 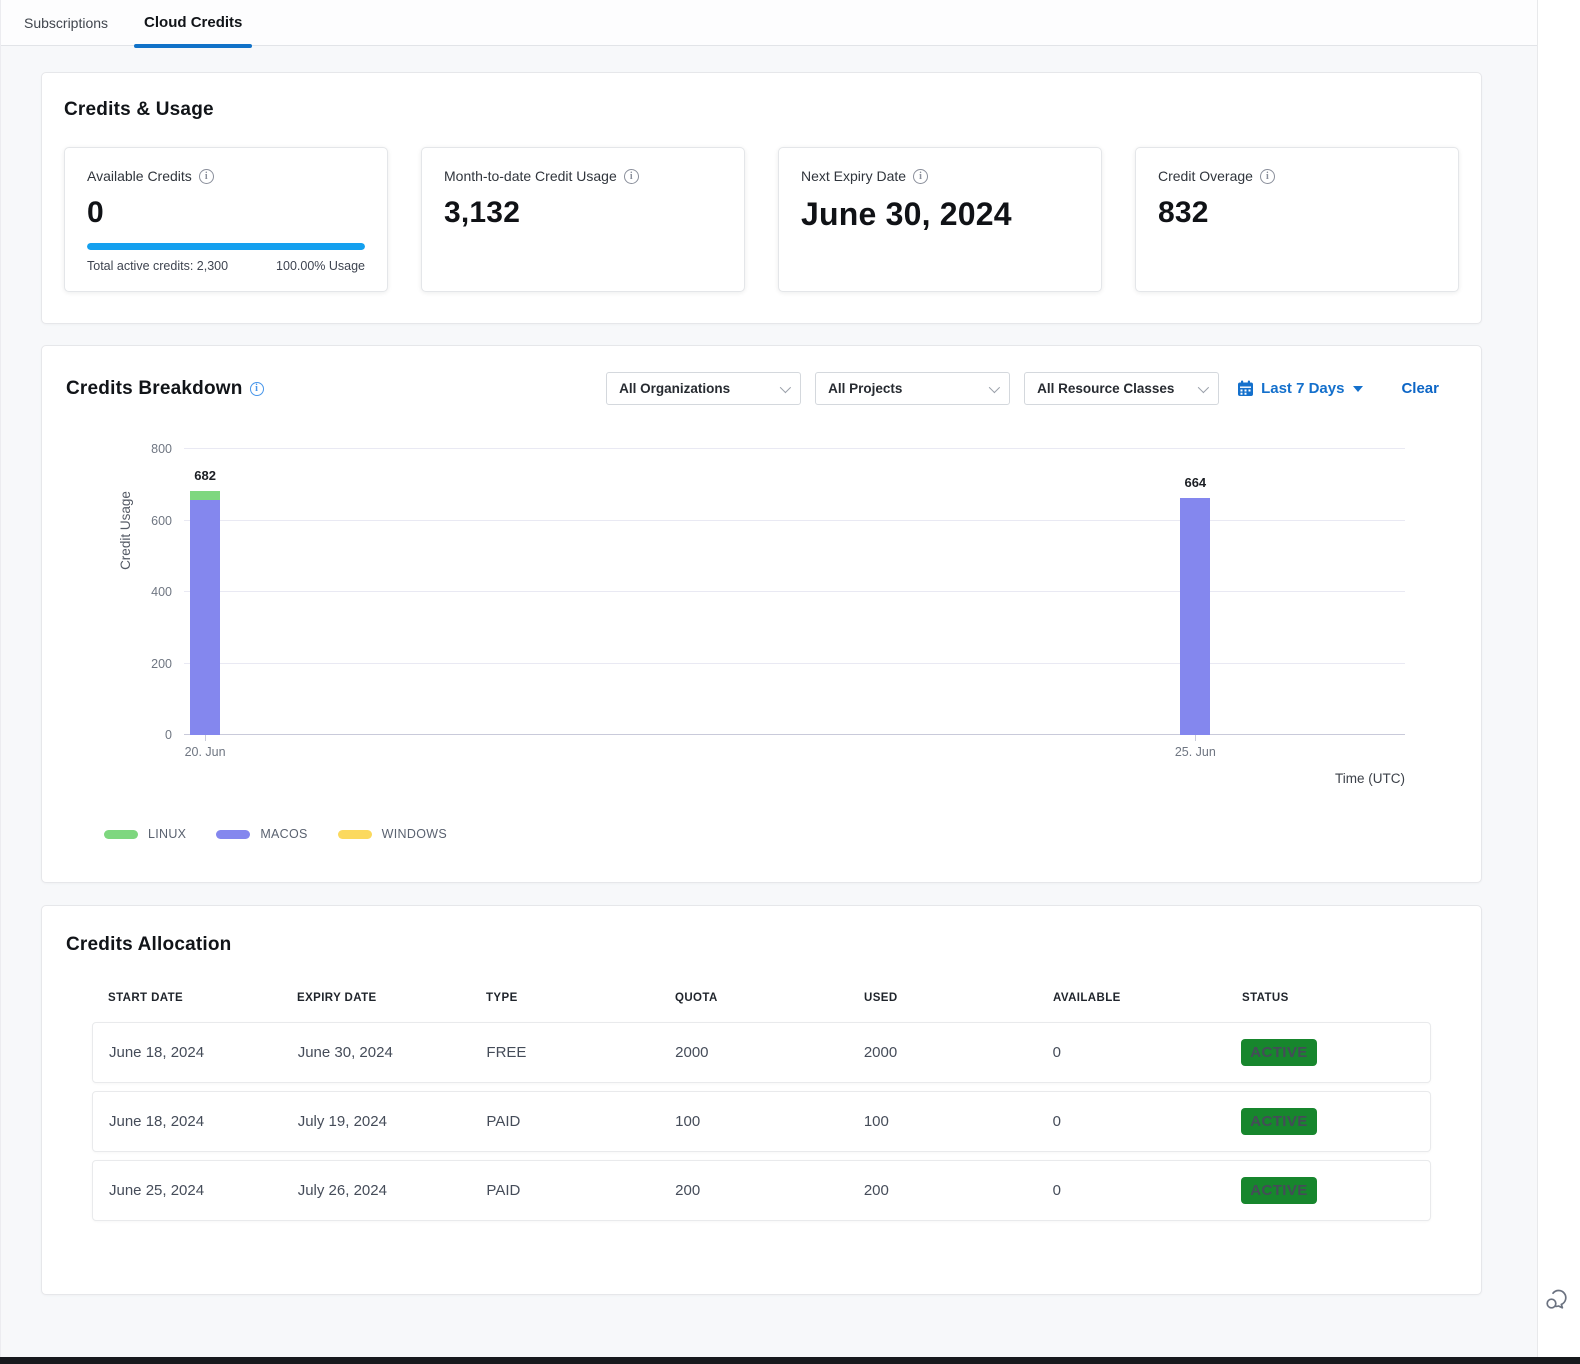 I want to click on mtd-usage-value: 3,132, so click(x=482, y=212).